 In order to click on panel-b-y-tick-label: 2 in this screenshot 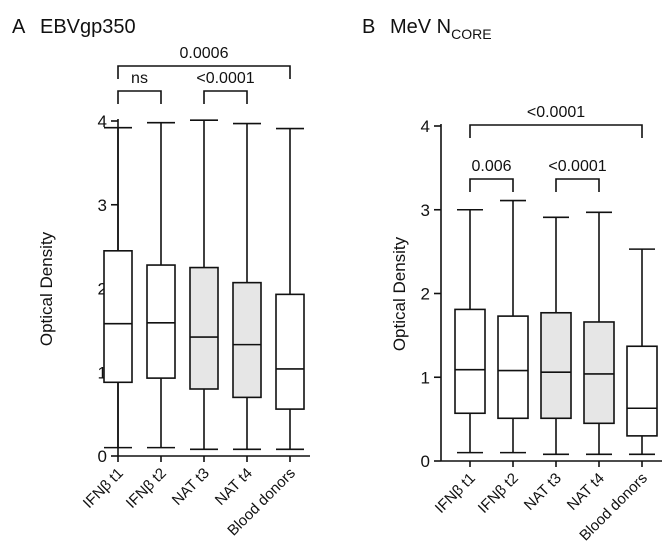, I will do `click(425, 294)`.